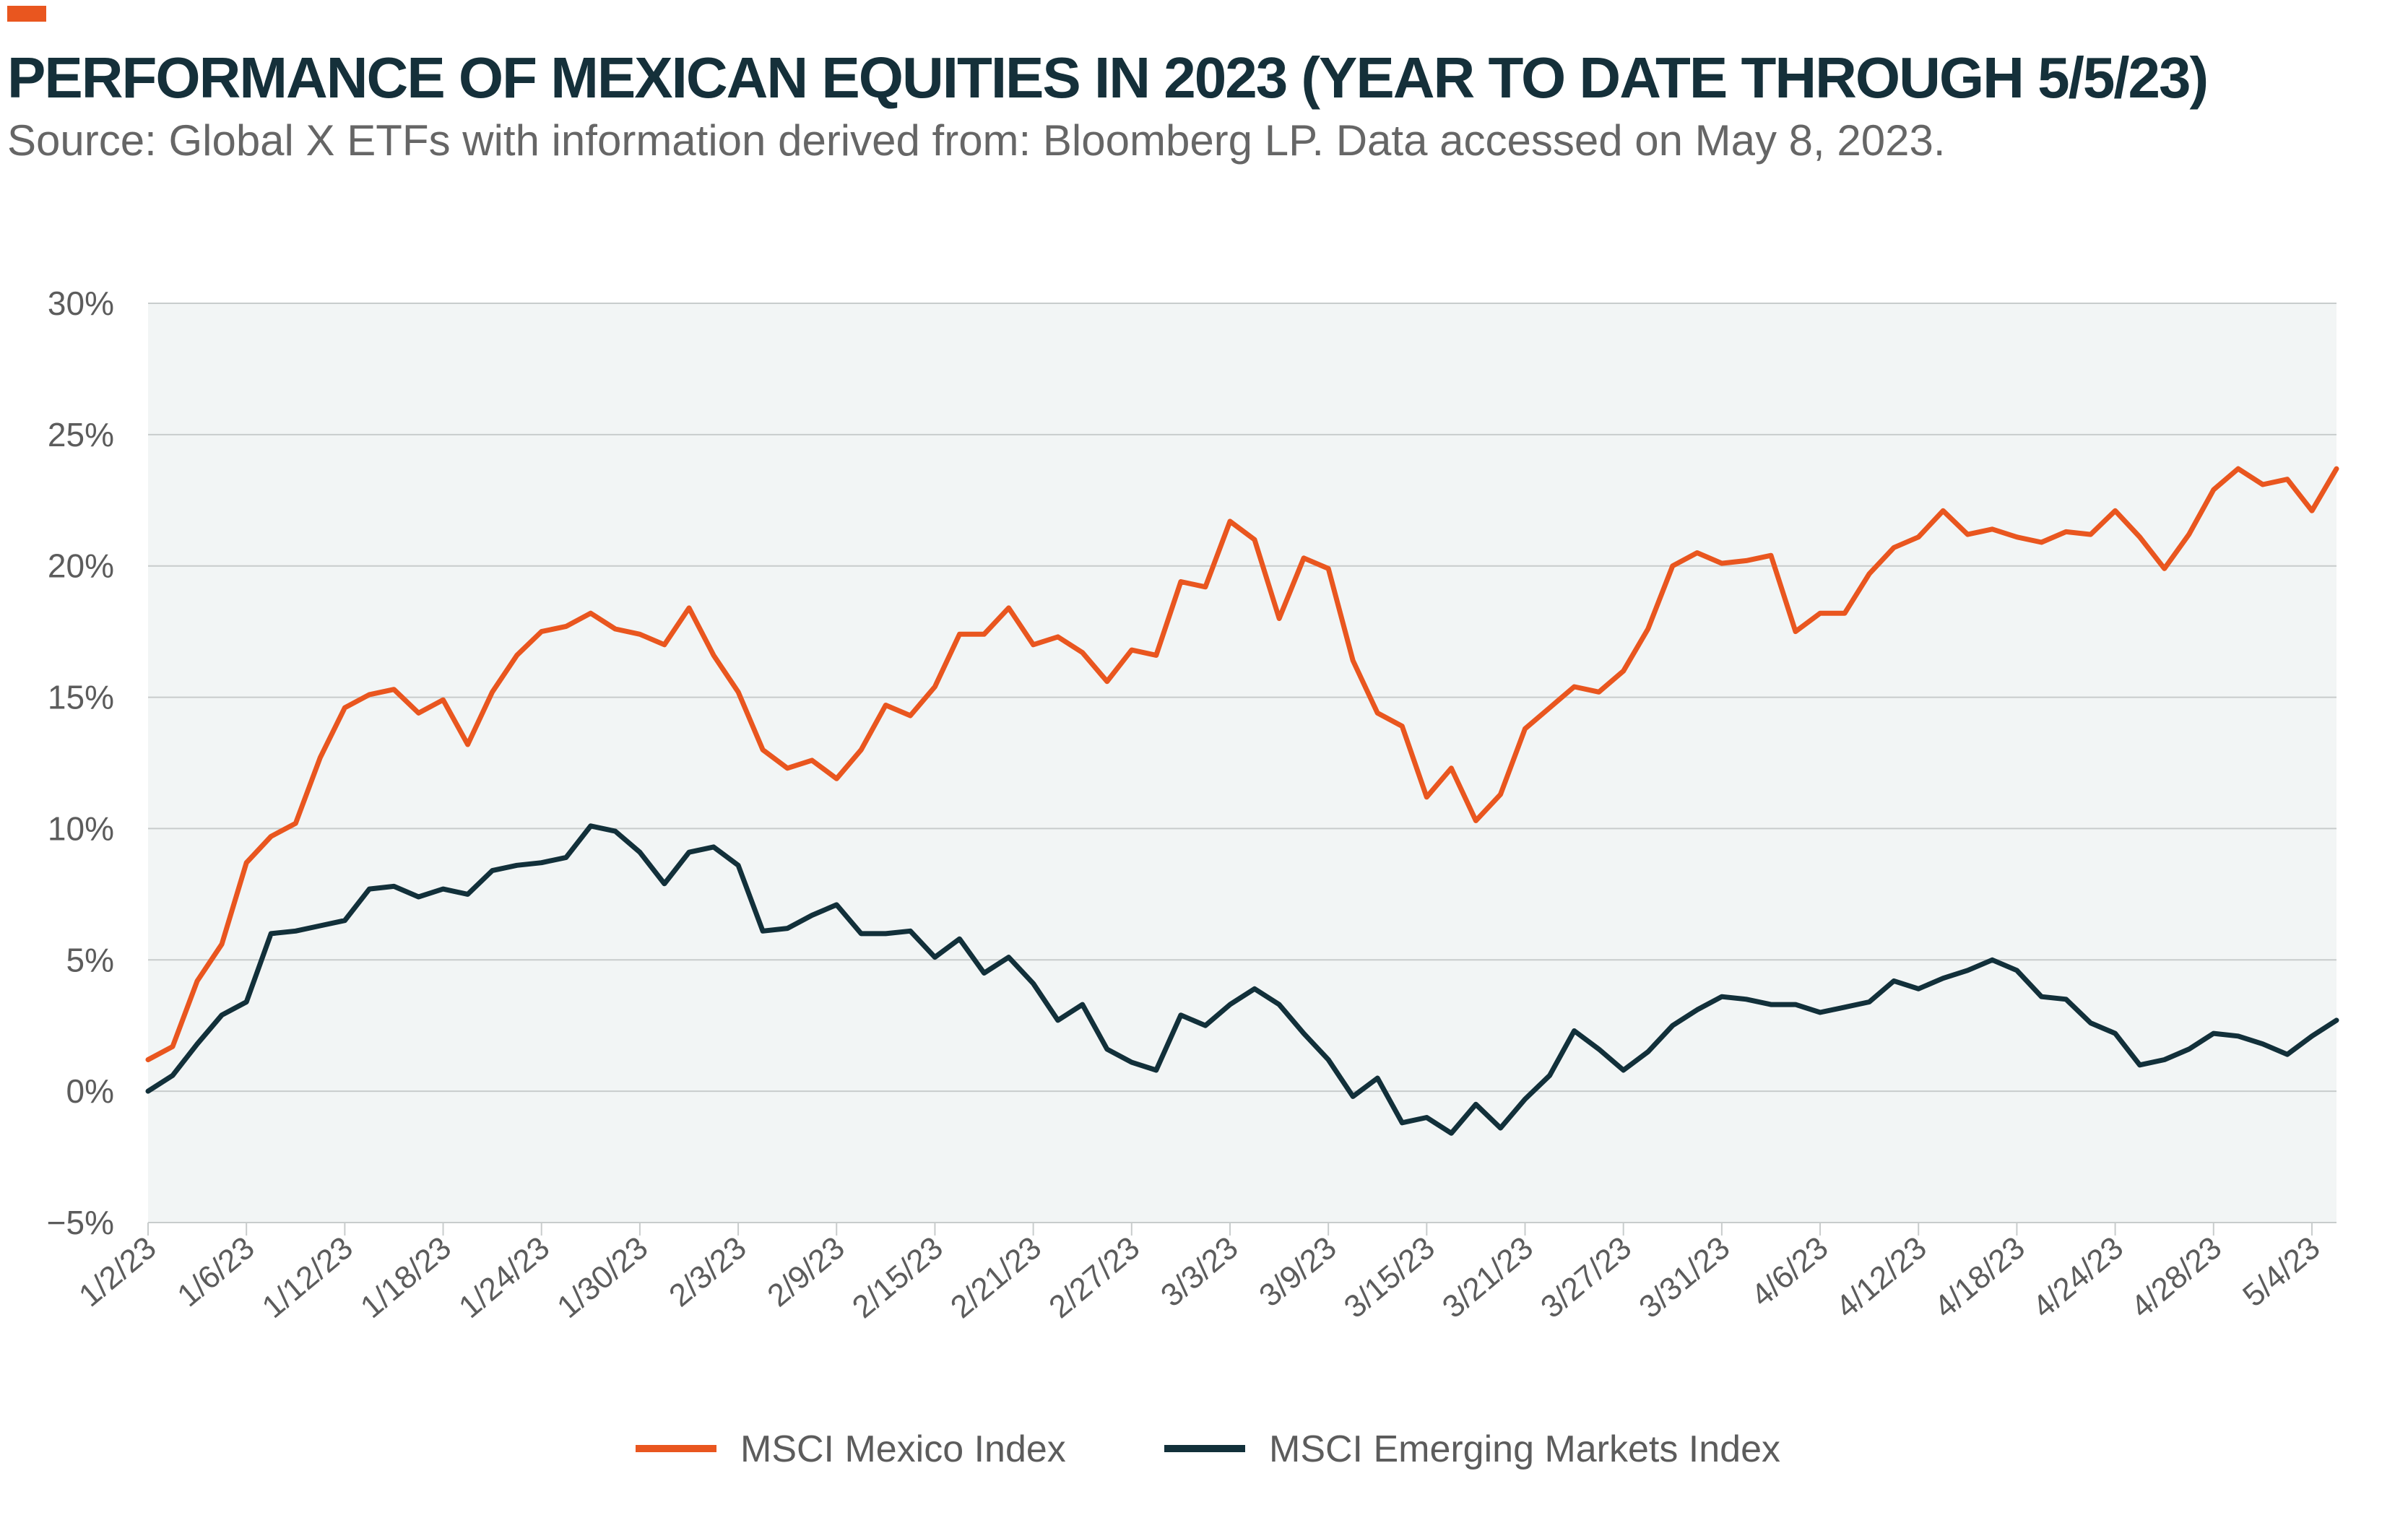  Describe the element at coordinates (80, 763) in the screenshot. I see `y-axis-tick-labels: −5% 0% 5% 10% 15% 20% 25% 30%` at that location.